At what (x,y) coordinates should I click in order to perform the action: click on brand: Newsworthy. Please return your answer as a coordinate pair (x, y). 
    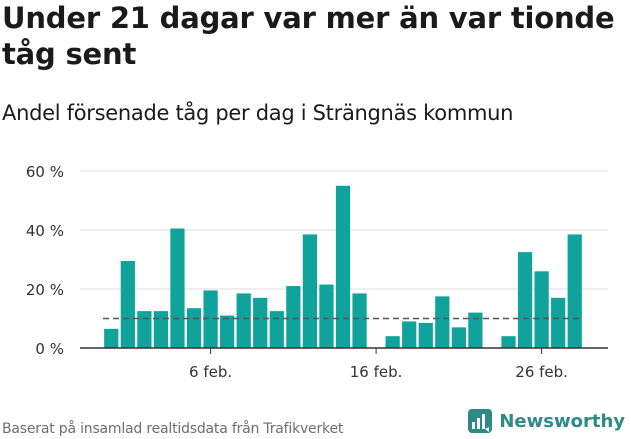
    Looking at the image, I should click on (546, 421).